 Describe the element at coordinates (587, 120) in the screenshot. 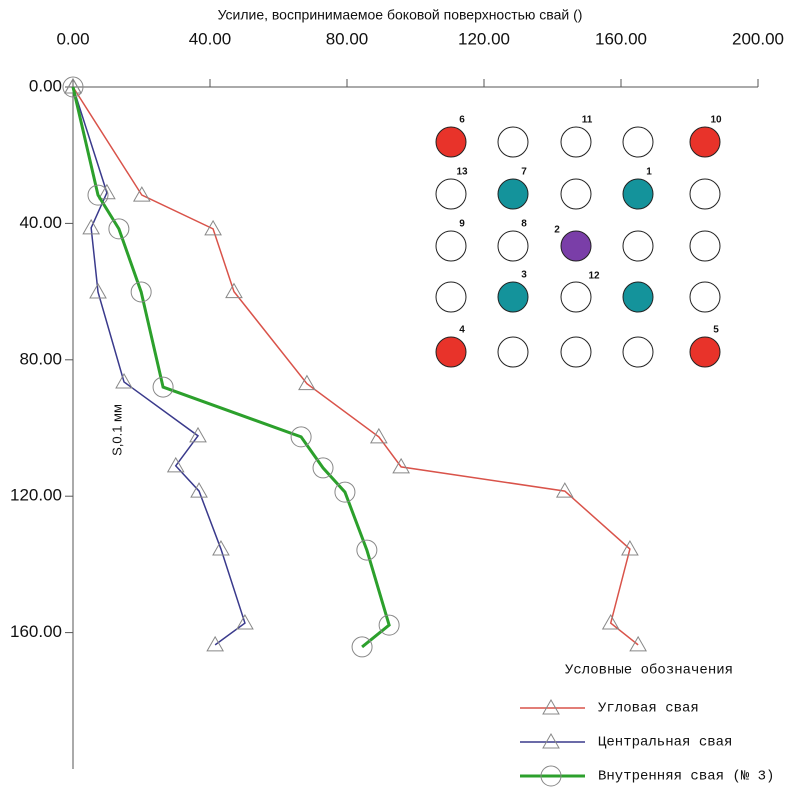

I see `pile-label: 11` at that location.